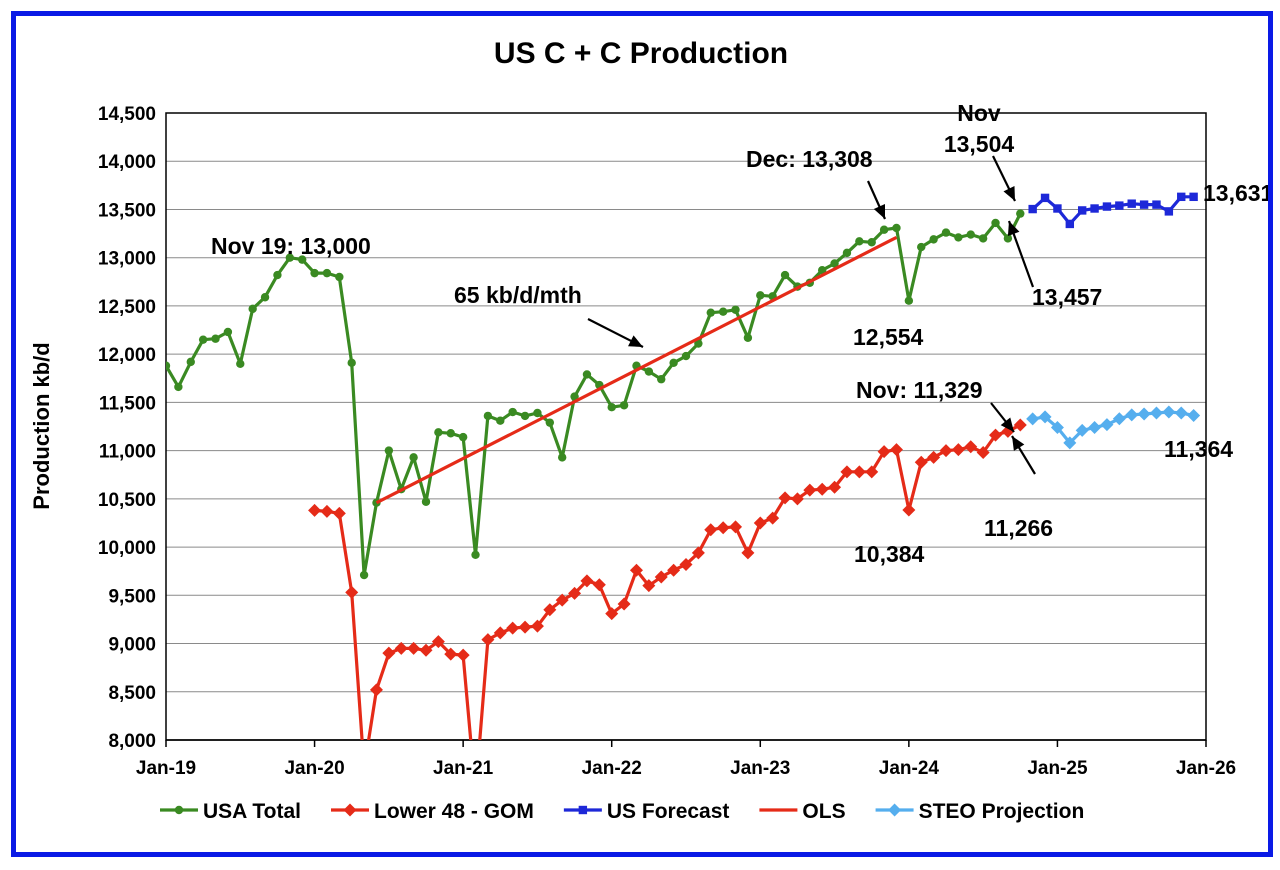  I want to click on y-tick-label: 11,500, so click(127, 403).